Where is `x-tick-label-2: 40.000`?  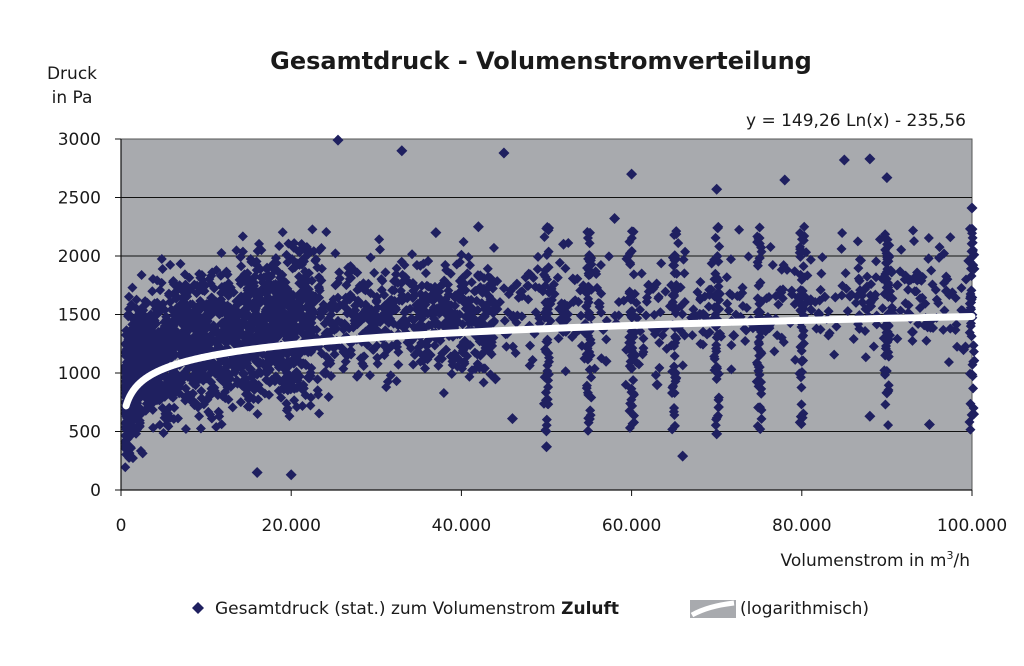
x-tick-label-2: 40.000 is located at coordinates (461, 526).